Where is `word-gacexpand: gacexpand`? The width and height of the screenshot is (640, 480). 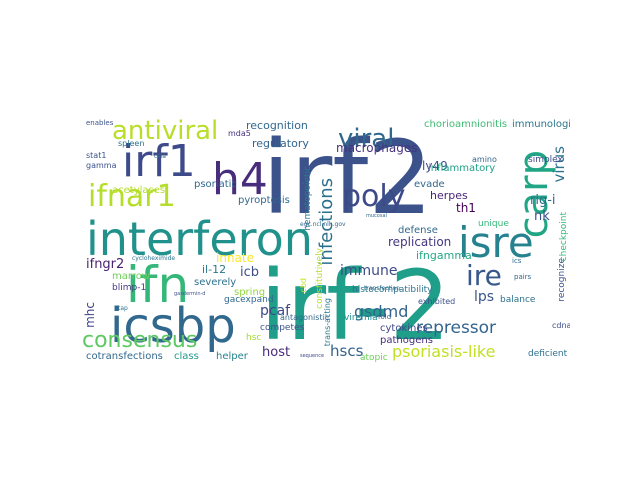
word-gacexpand: gacexpand is located at coordinates (249, 300).